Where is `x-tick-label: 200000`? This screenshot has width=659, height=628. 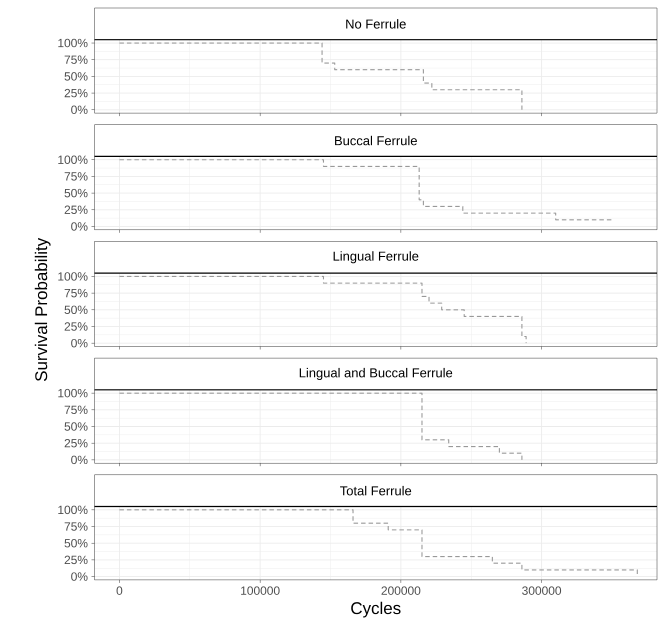 x-tick-label: 200000 is located at coordinates (401, 590).